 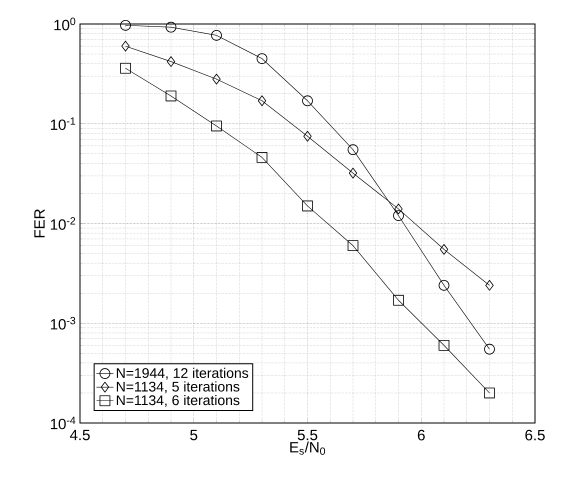 I want to click on x-tick-label: 6.5, so click(x=535, y=435).